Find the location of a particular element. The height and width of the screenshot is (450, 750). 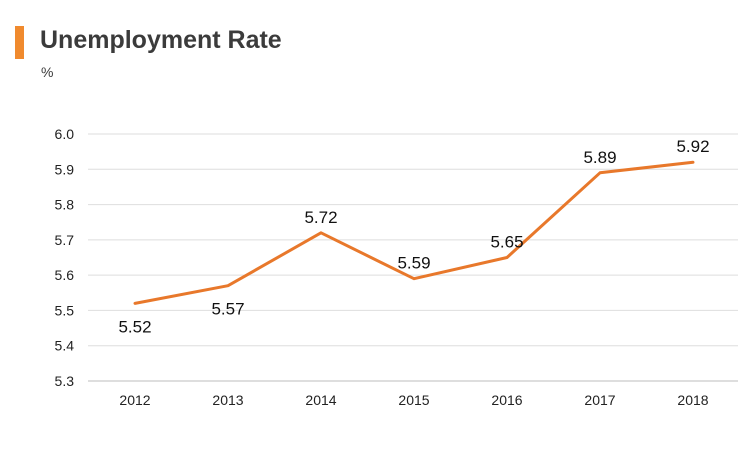

x-tick-label: 2014 is located at coordinates (320, 400).